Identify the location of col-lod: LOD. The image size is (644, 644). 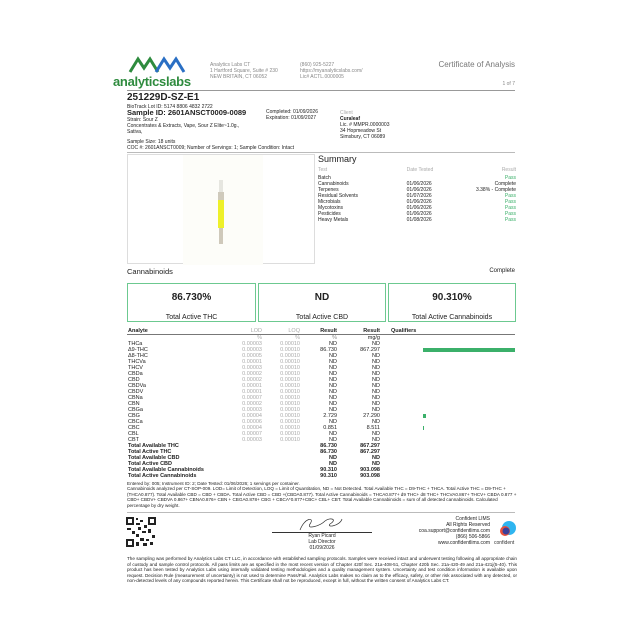
(256, 331).